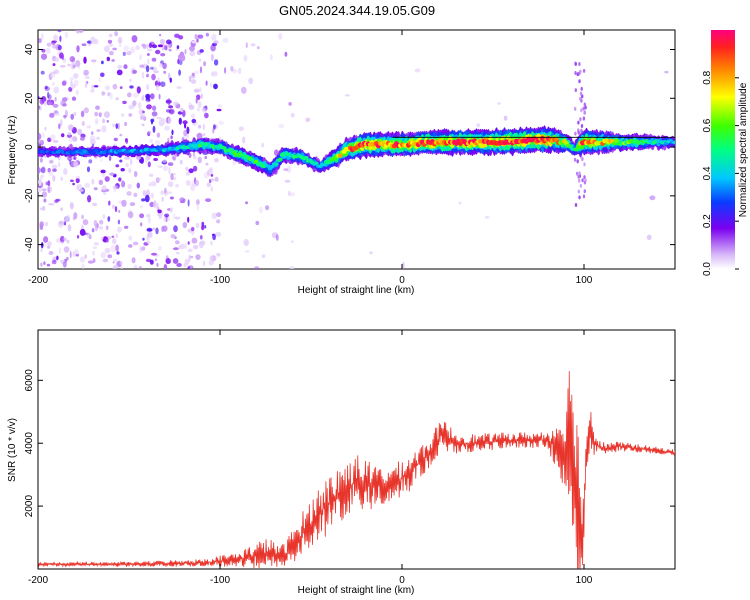 The image size is (750, 600). I want to click on colorbar-label: Normalized spectral amplitude, so click(743, 149).